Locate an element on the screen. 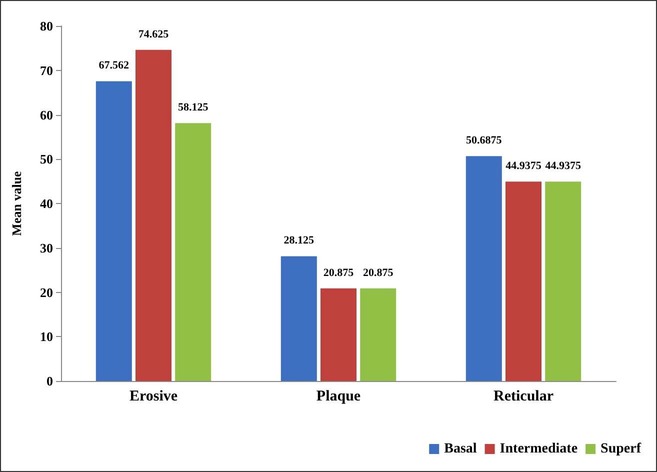  y-axis-title: Mean value is located at coordinates (16, 203).